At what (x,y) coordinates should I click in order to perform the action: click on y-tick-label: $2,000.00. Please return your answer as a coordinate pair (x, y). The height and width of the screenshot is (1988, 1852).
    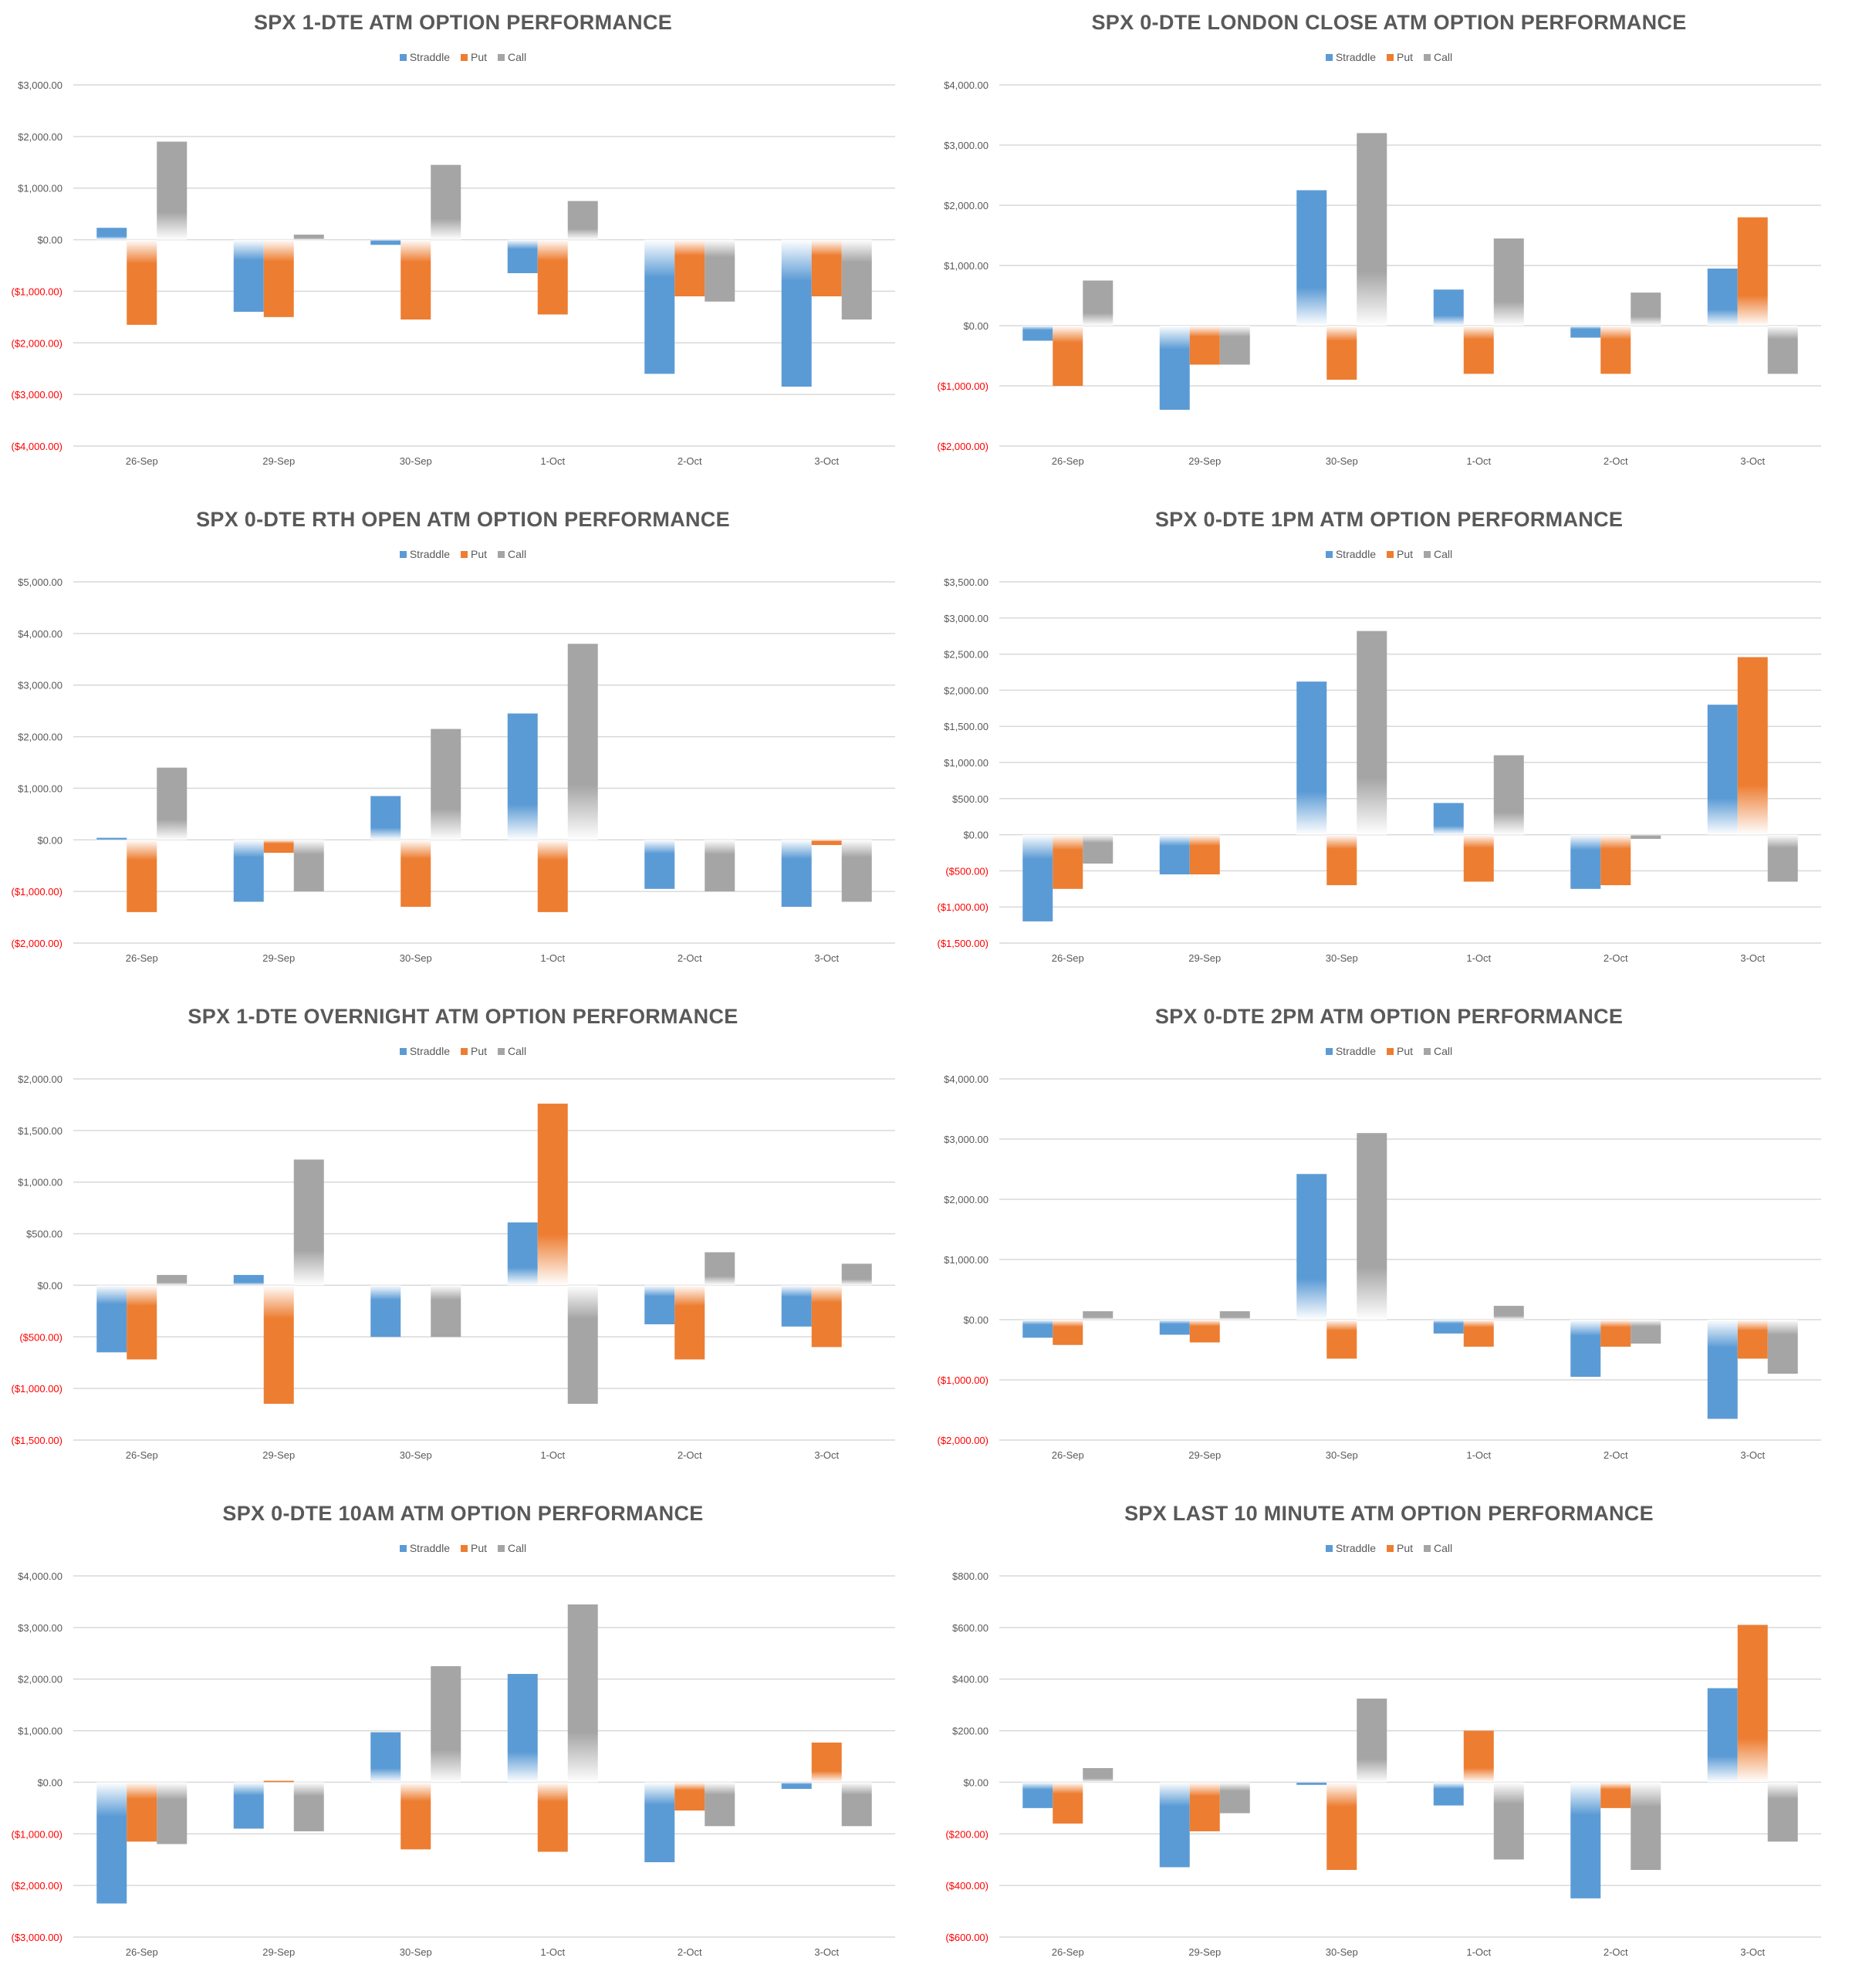
    Looking at the image, I should click on (40, 737).